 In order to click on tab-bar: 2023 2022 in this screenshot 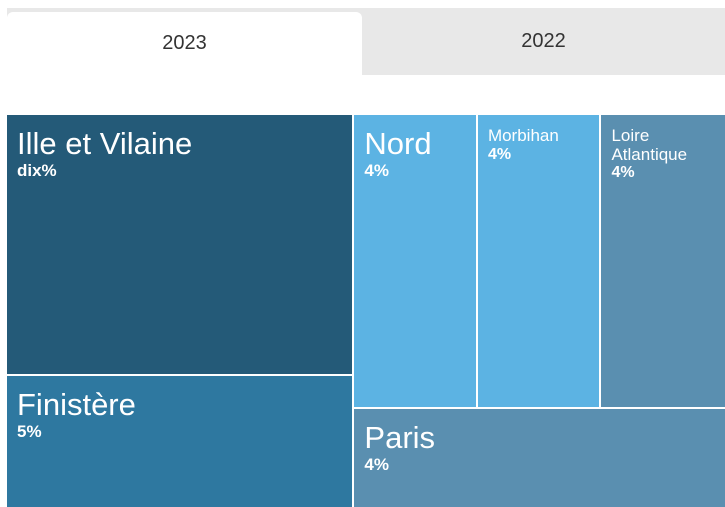, I will do `click(366, 41)`.